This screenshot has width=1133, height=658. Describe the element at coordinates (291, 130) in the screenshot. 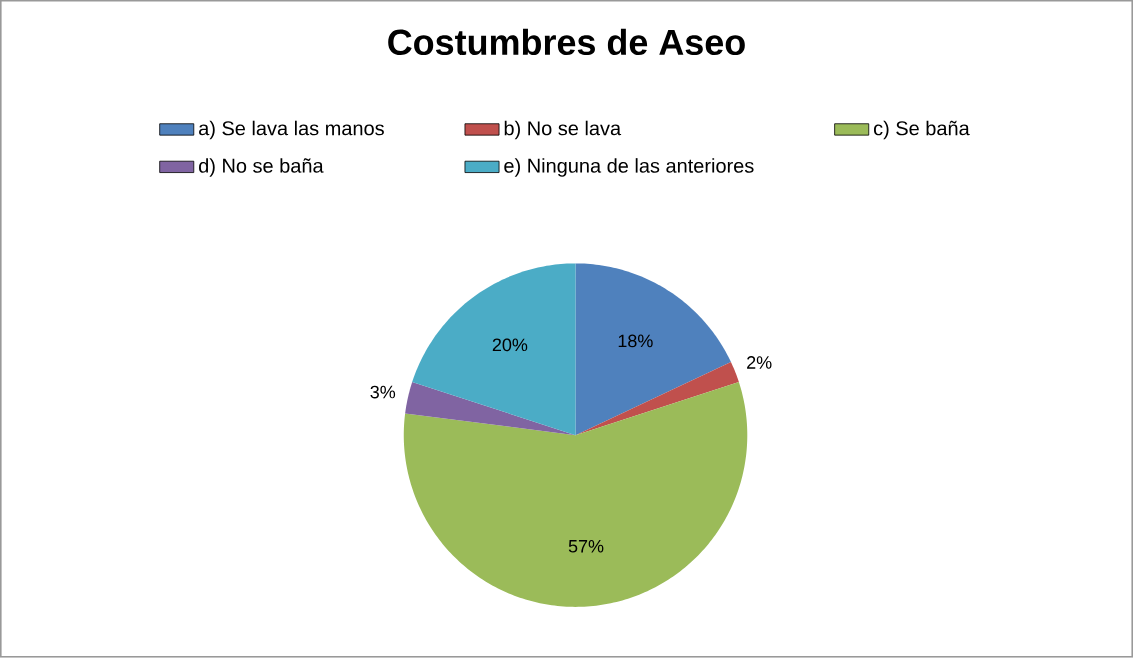

I see `legend-label: a) Se lava las manos` at that location.